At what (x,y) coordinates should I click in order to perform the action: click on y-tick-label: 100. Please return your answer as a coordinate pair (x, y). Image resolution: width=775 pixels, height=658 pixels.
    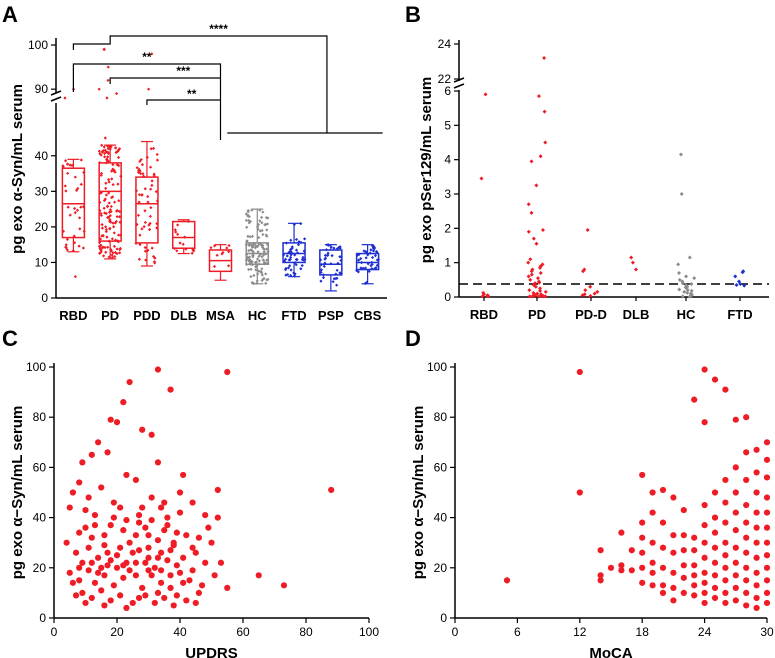
    Looking at the image, I should click on (38, 45).